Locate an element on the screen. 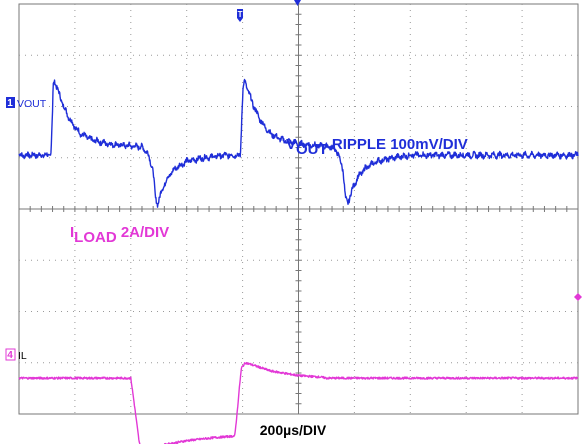 The width and height of the screenshot is (586, 444). vout-annotation-rest: RIPPLE 100mV/DIV is located at coordinates (399, 144).